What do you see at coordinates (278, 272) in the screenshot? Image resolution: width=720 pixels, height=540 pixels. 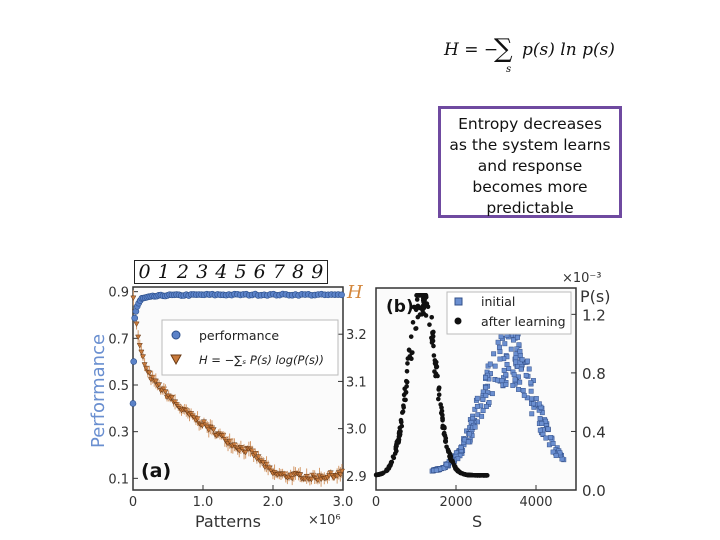 I see `digit: 7` at bounding box center [278, 272].